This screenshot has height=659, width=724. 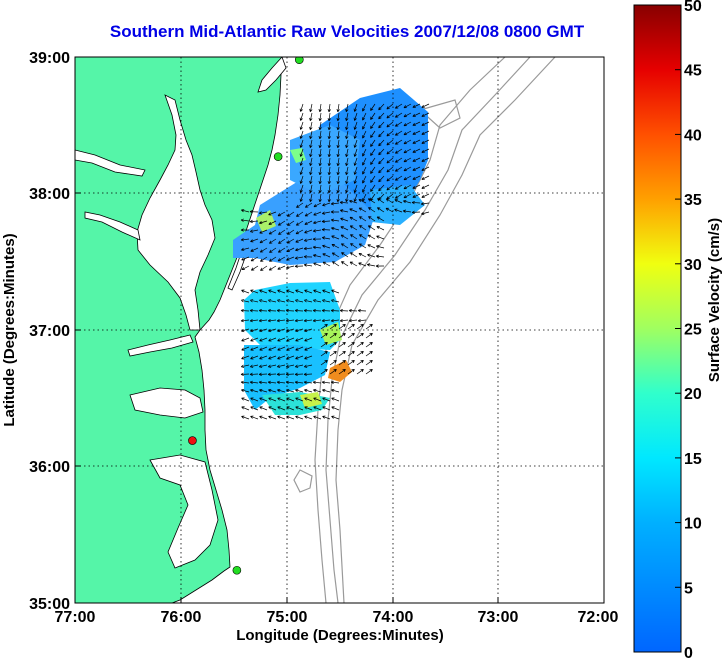 What do you see at coordinates (693, 265) in the screenshot?
I see `colorbar-tick-label: 30` at bounding box center [693, 265].